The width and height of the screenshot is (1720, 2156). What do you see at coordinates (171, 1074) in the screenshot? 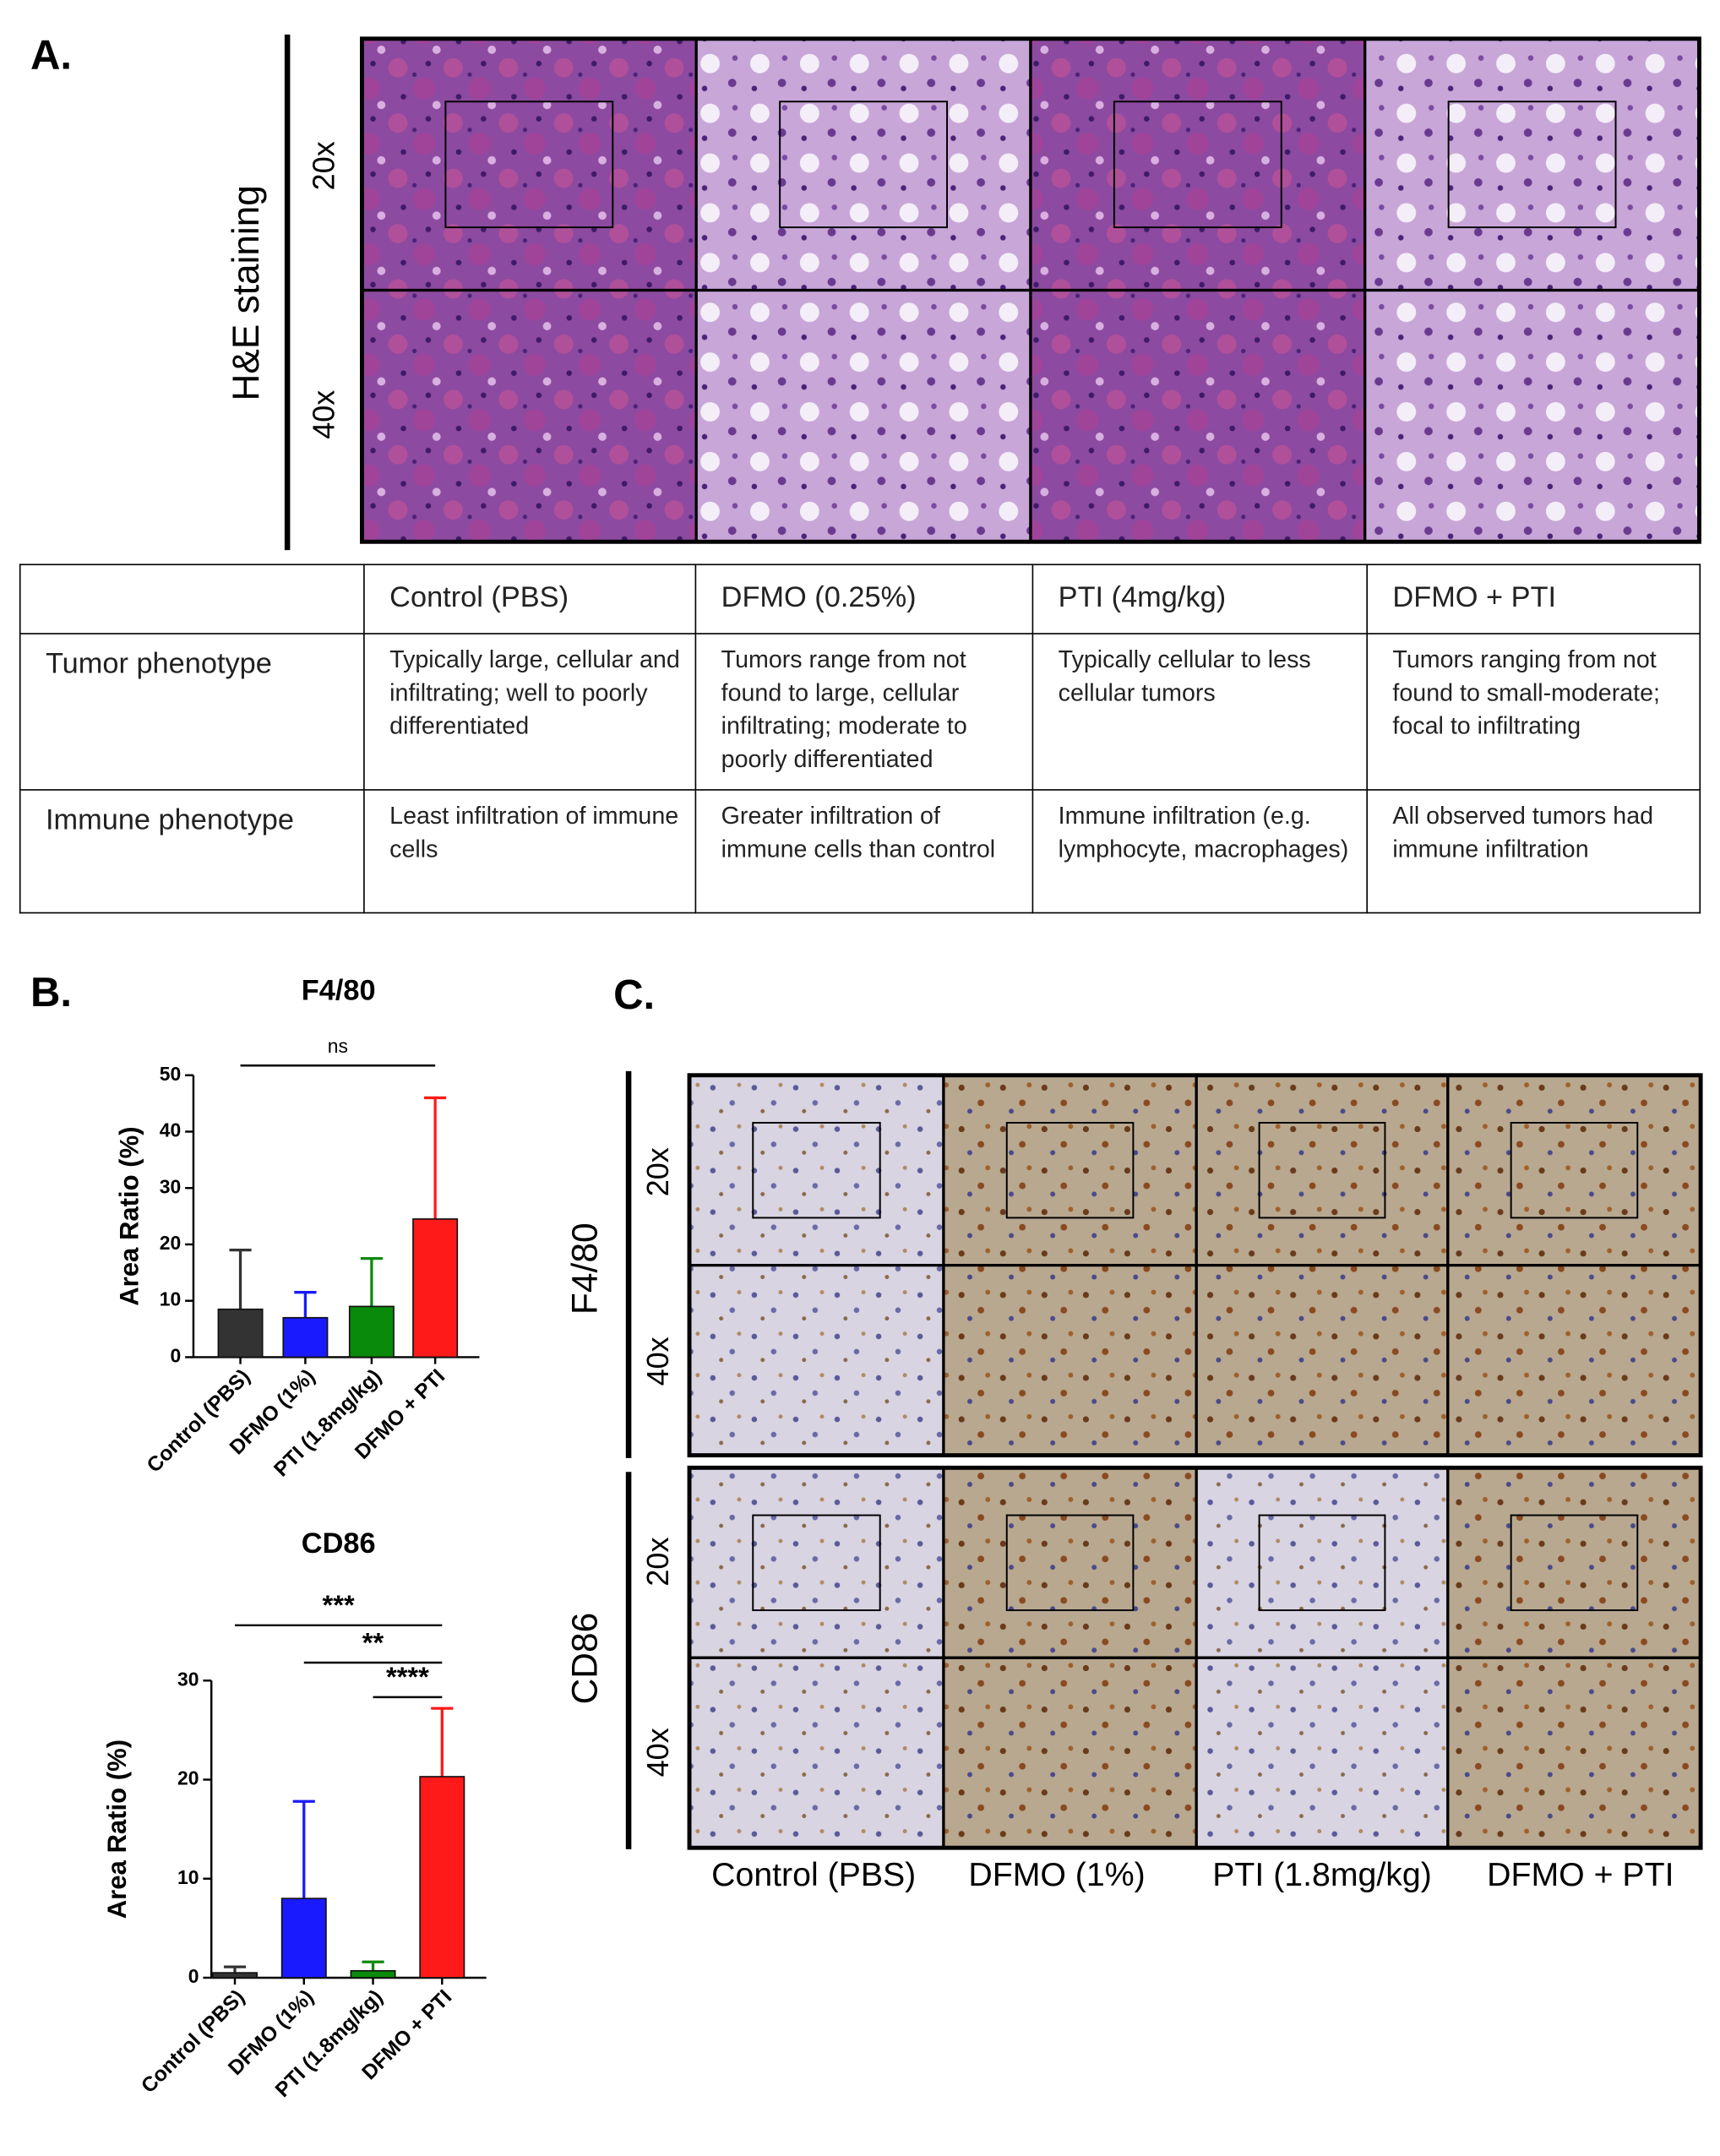
I see `y-tick-label: 50` at bounding box center [171, 1074].